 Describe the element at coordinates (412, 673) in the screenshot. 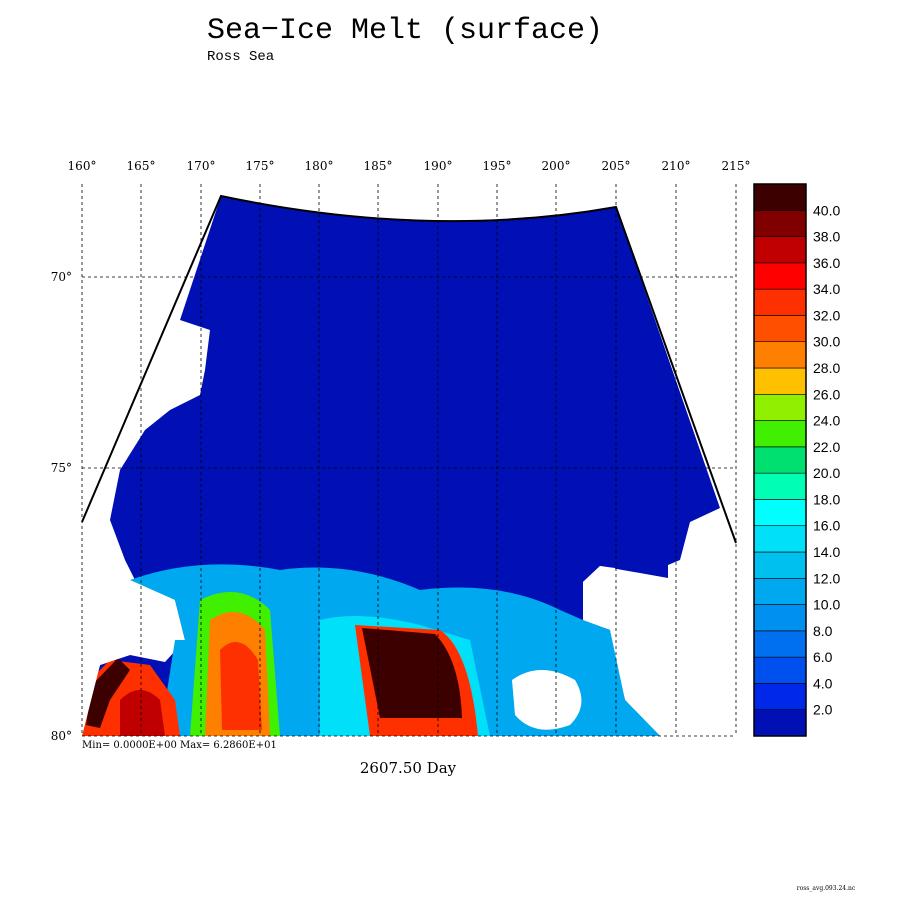

I see `field-max` at that location.